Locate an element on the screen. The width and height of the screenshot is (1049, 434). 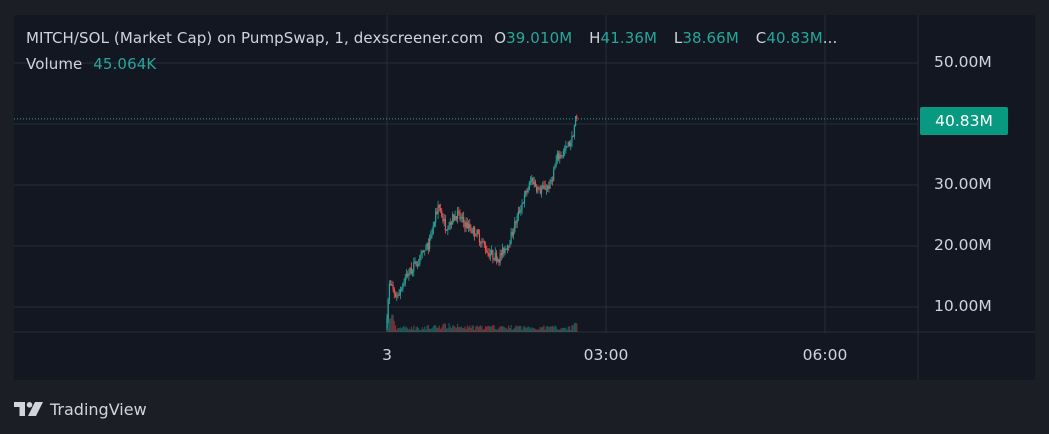
volume-key: Volume is located at coordinates (54, 64).